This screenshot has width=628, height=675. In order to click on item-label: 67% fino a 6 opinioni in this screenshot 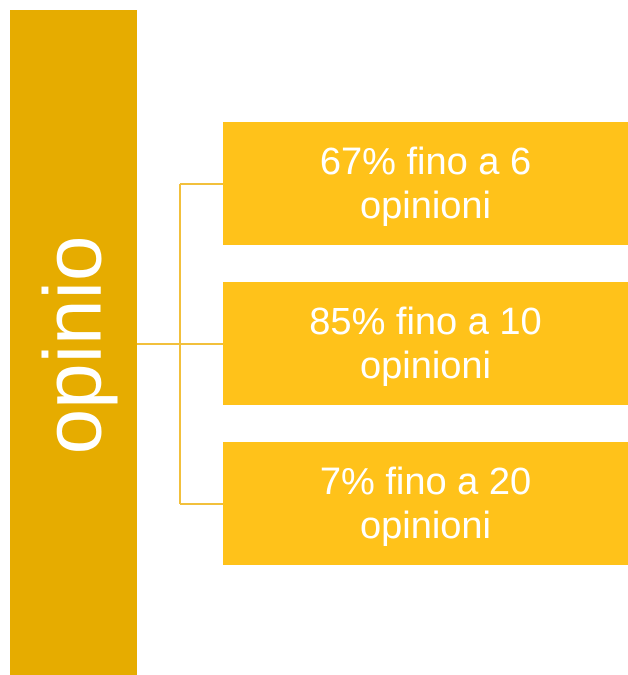, I will do `click(425, 183)`.